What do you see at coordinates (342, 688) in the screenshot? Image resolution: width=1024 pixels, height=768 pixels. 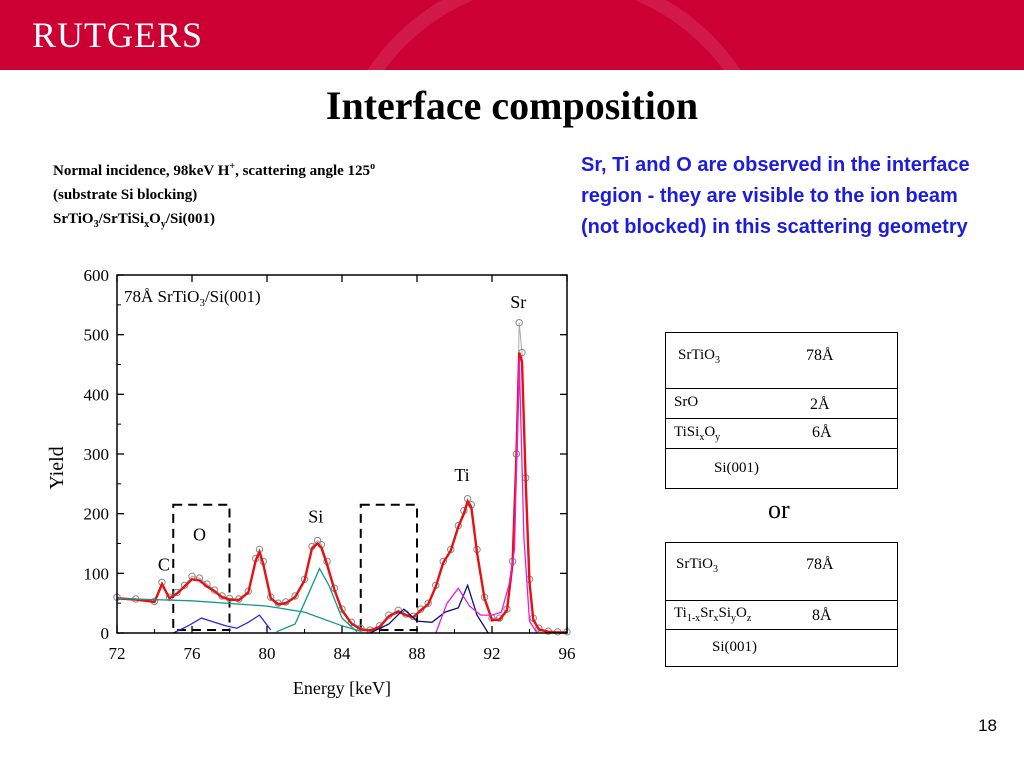 I see `x-axis-label: Energy [keV]` at bounding box center [342, 688].